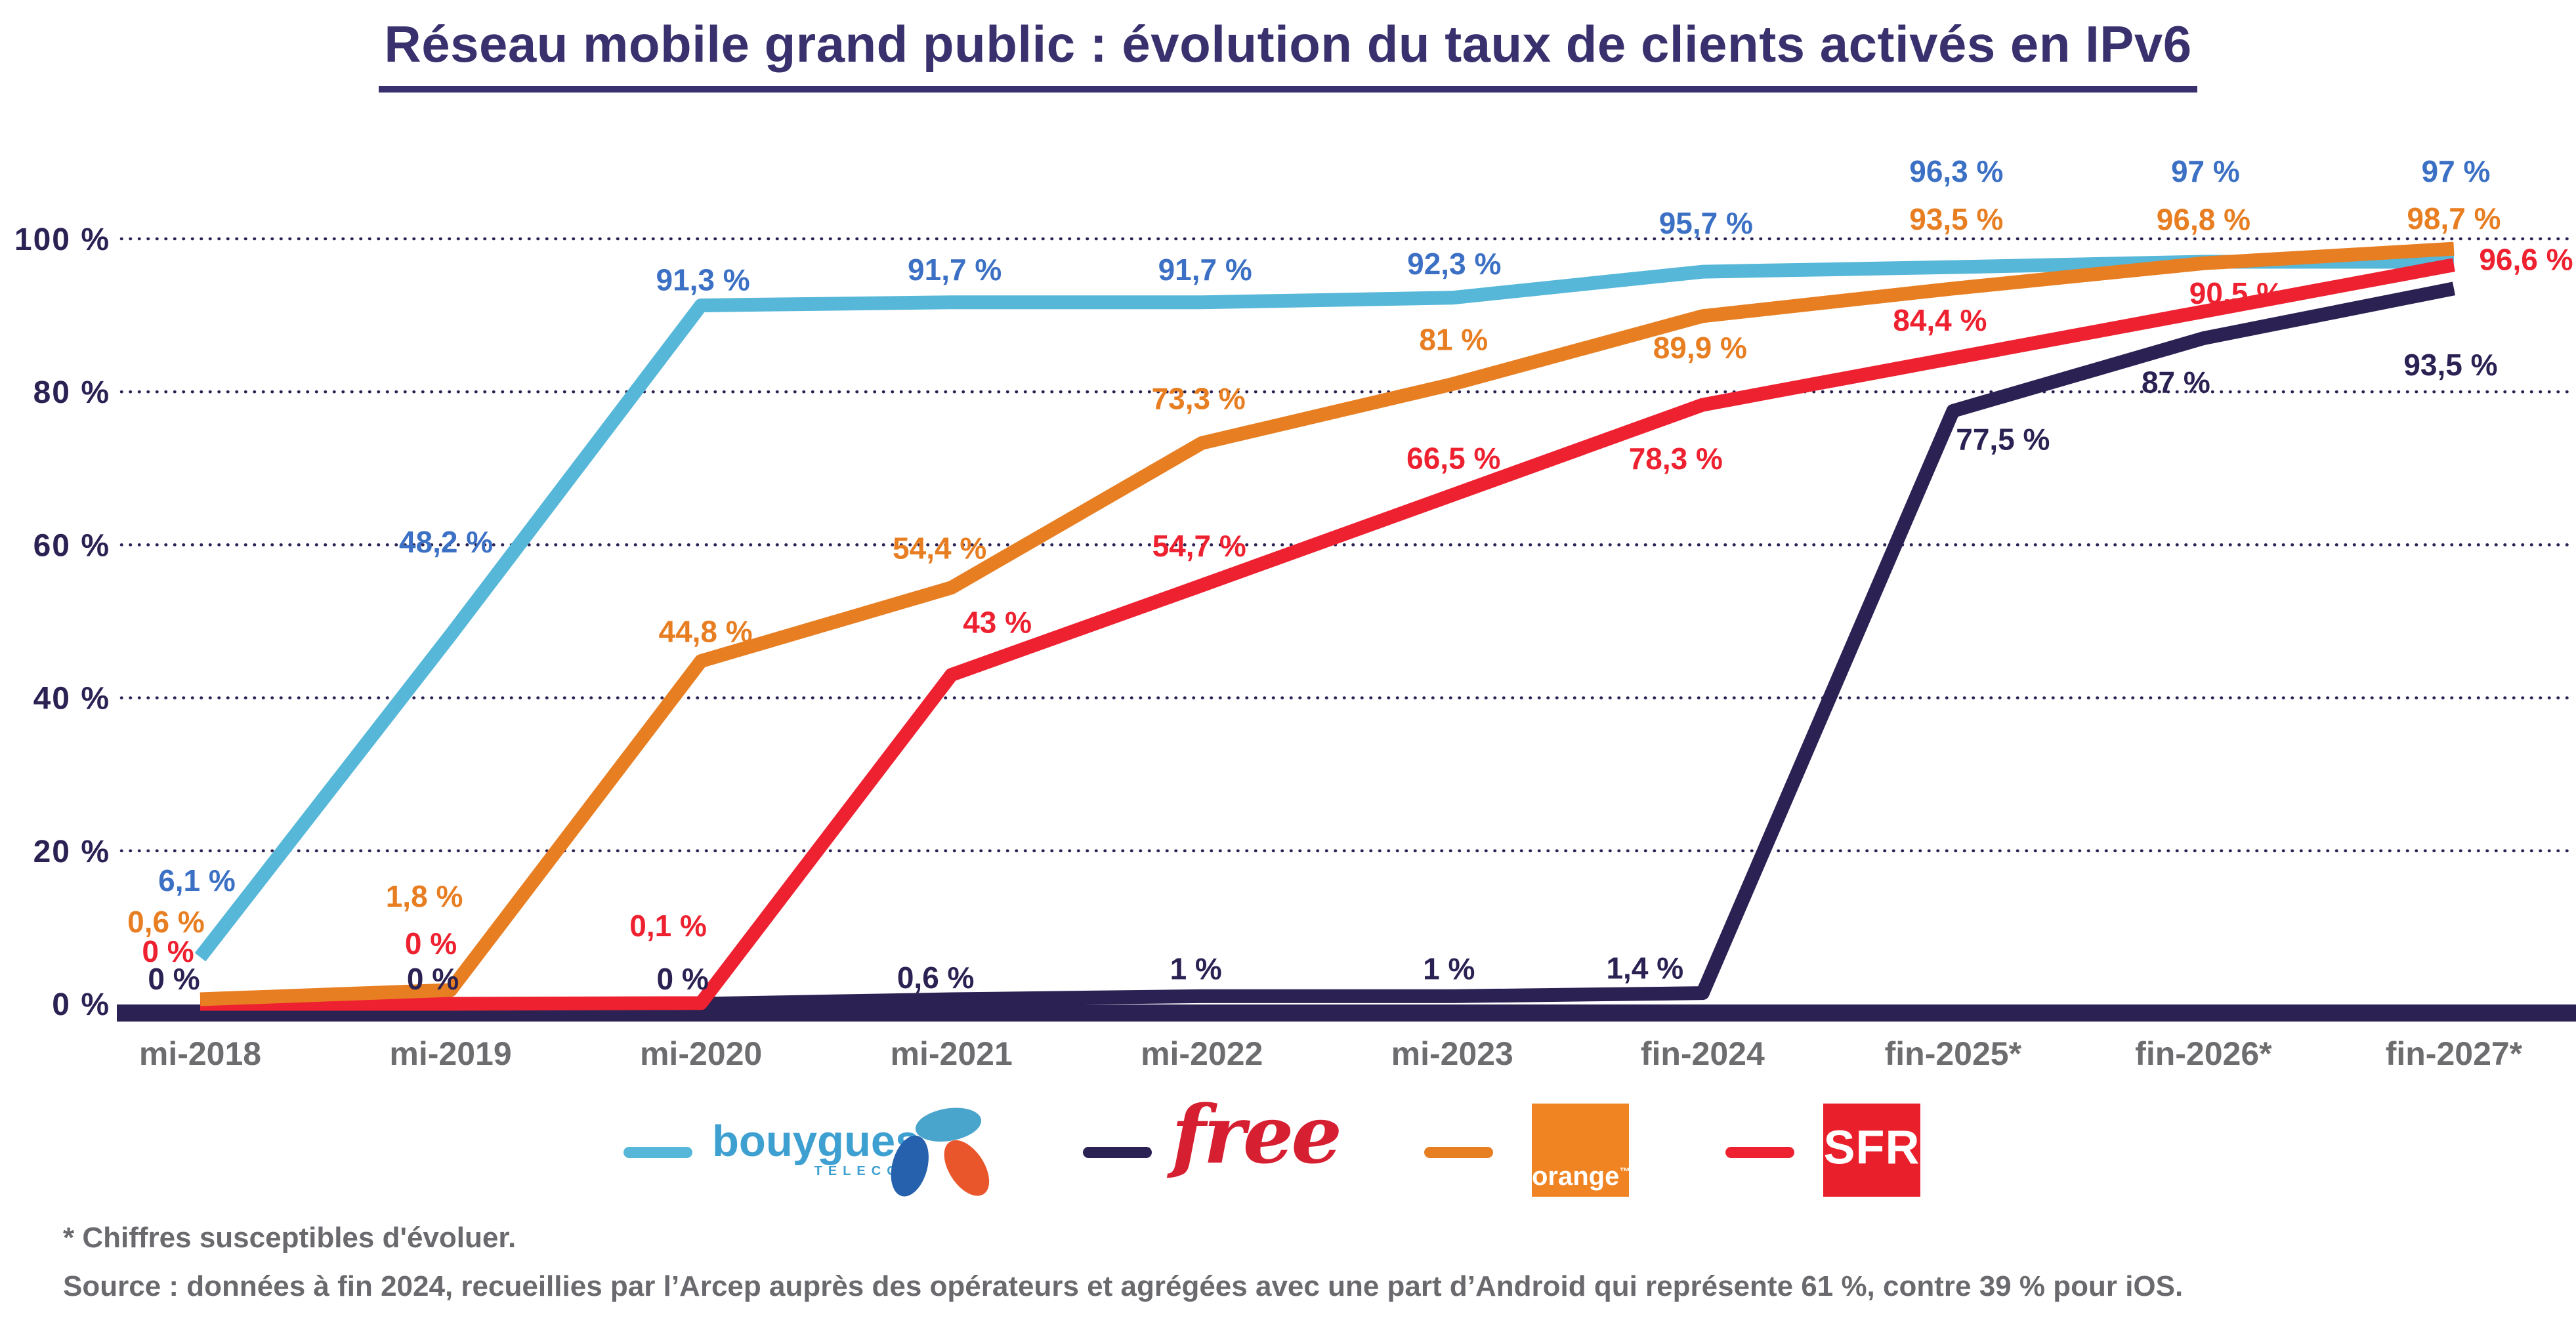 The image size is (2576, 1324). What do you see at coordinates (1453, 459) in the screenshot?
I see `data-label-sfr-mi-2023: 66,5 %` at bounding box center [1453, 459].